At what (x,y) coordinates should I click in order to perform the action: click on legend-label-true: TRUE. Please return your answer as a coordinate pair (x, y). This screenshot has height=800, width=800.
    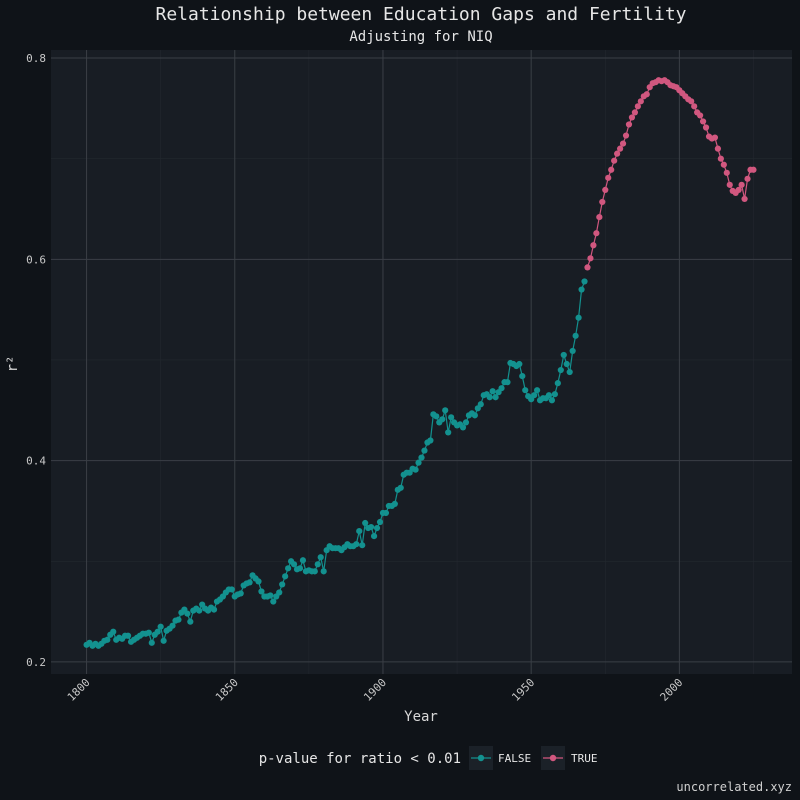
    Looking at the image, I should click on (584, 758).